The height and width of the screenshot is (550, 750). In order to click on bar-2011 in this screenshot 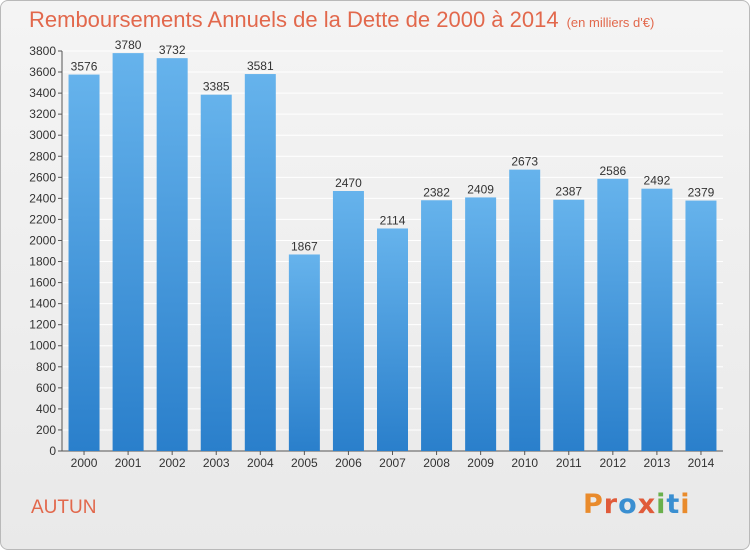, I will do `click(569, 325)`.